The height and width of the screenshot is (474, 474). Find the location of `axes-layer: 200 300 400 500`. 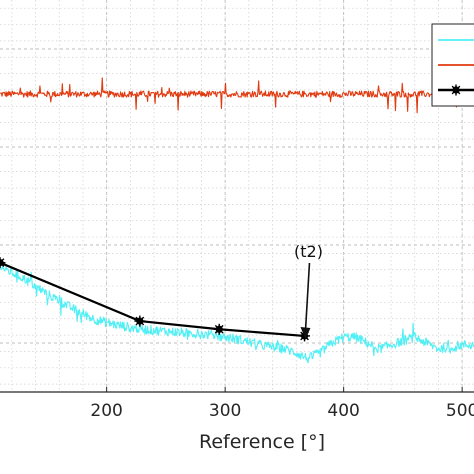

axes-layer: 200 300 400 500 is located at coordinates (237, 404).